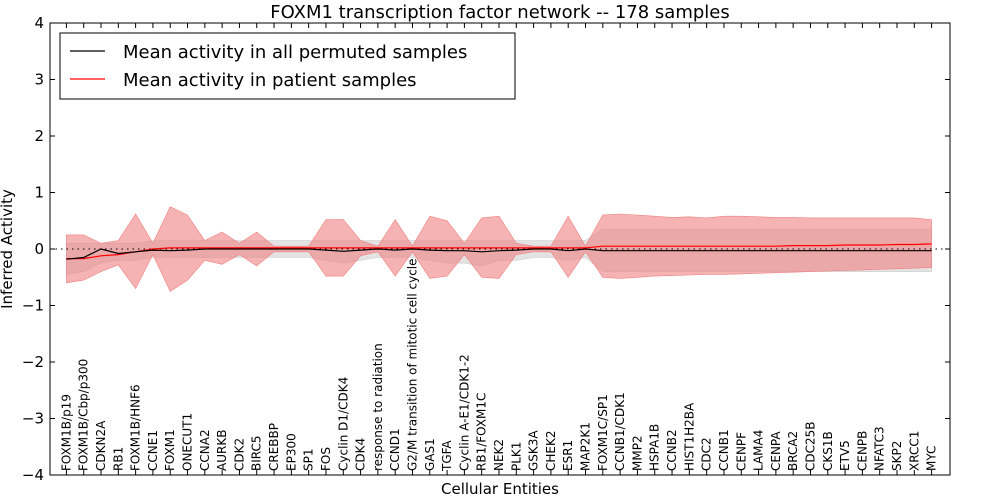 The image size is (1000, 500). What do you see at coordinates (153, 450) in the screenshot?
I see `x-tick-label: CCNE1` at bounding box center [153, 450].